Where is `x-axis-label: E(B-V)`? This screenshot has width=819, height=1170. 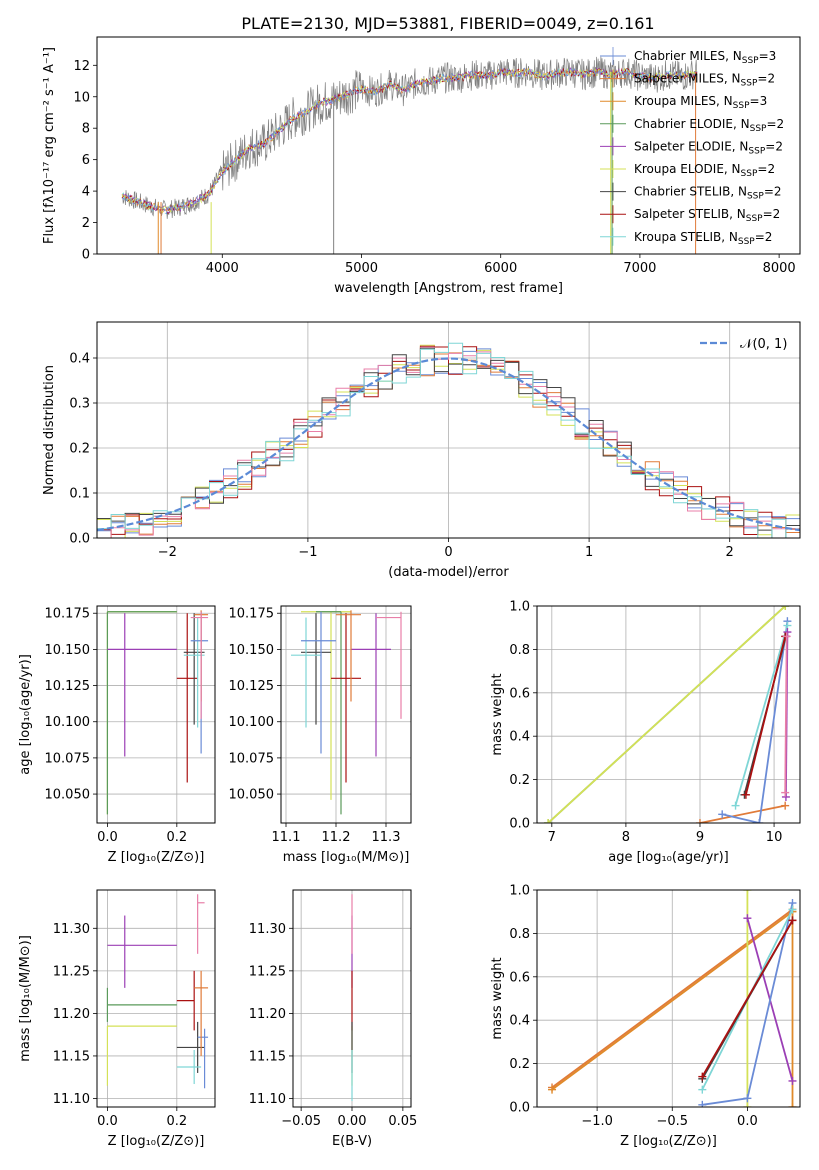
x-axis-label: E(B-V) is located at coordinates (352, 1141).